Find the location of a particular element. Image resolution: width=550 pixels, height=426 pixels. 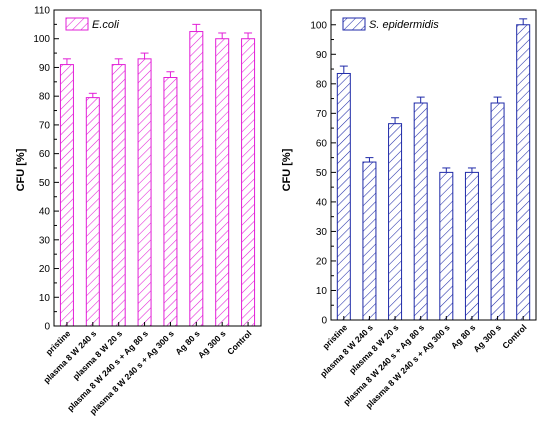

y-ticks: 0 10 20 30 40 50 60 70 80 90 100 is located at coordinates (323, 168).